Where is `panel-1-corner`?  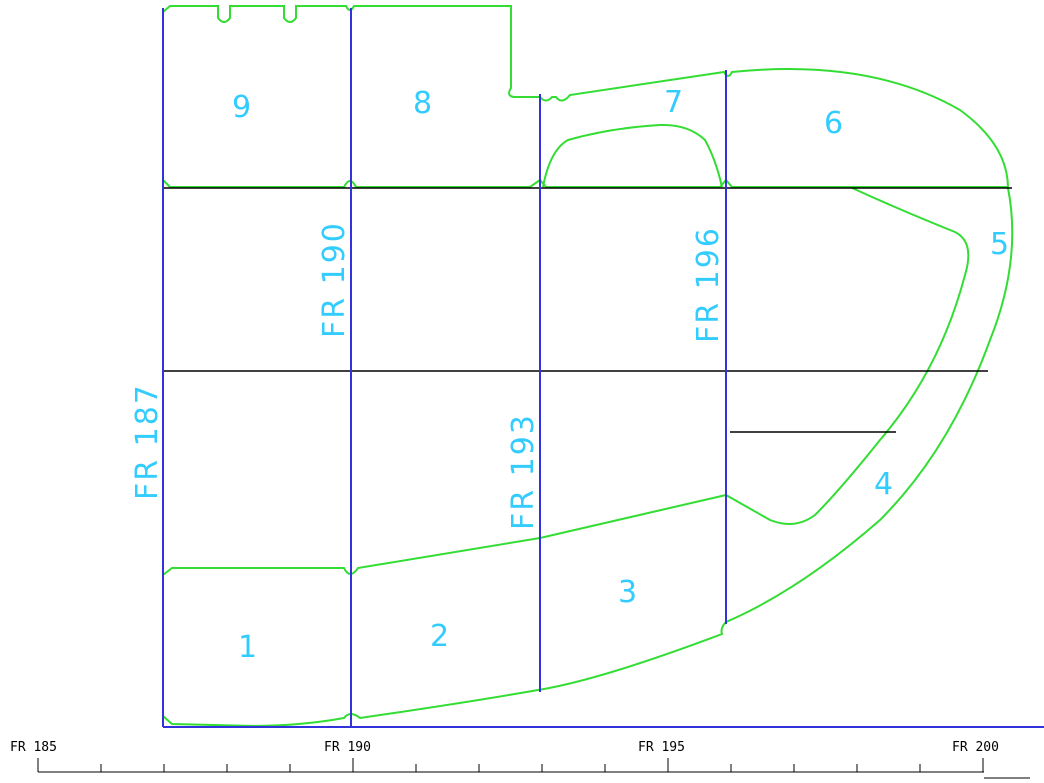 panel-1-corner is located at coordinates (209, 721).